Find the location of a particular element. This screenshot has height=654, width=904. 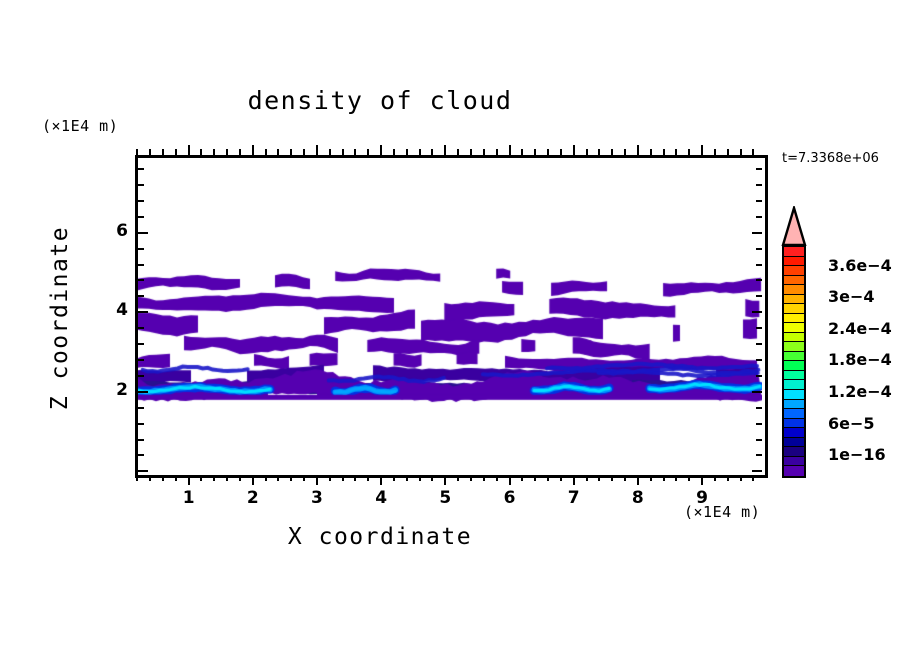

x-tick-label: 4 is located at coordinates (381, 498).